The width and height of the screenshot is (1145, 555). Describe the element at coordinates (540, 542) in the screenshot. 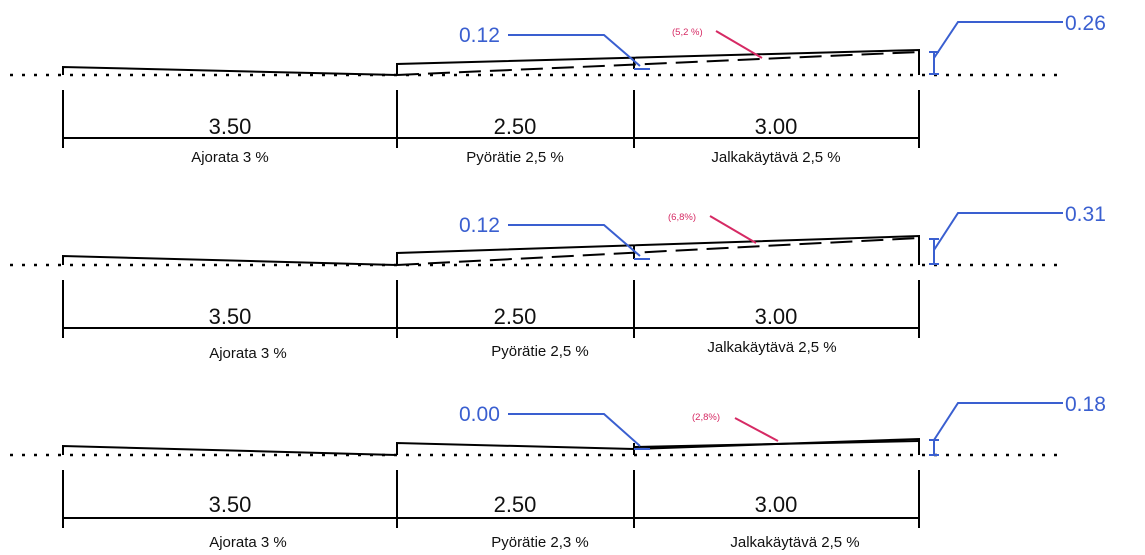

I see `label-bike-path: Pyörätie 2,3 %` at that location.